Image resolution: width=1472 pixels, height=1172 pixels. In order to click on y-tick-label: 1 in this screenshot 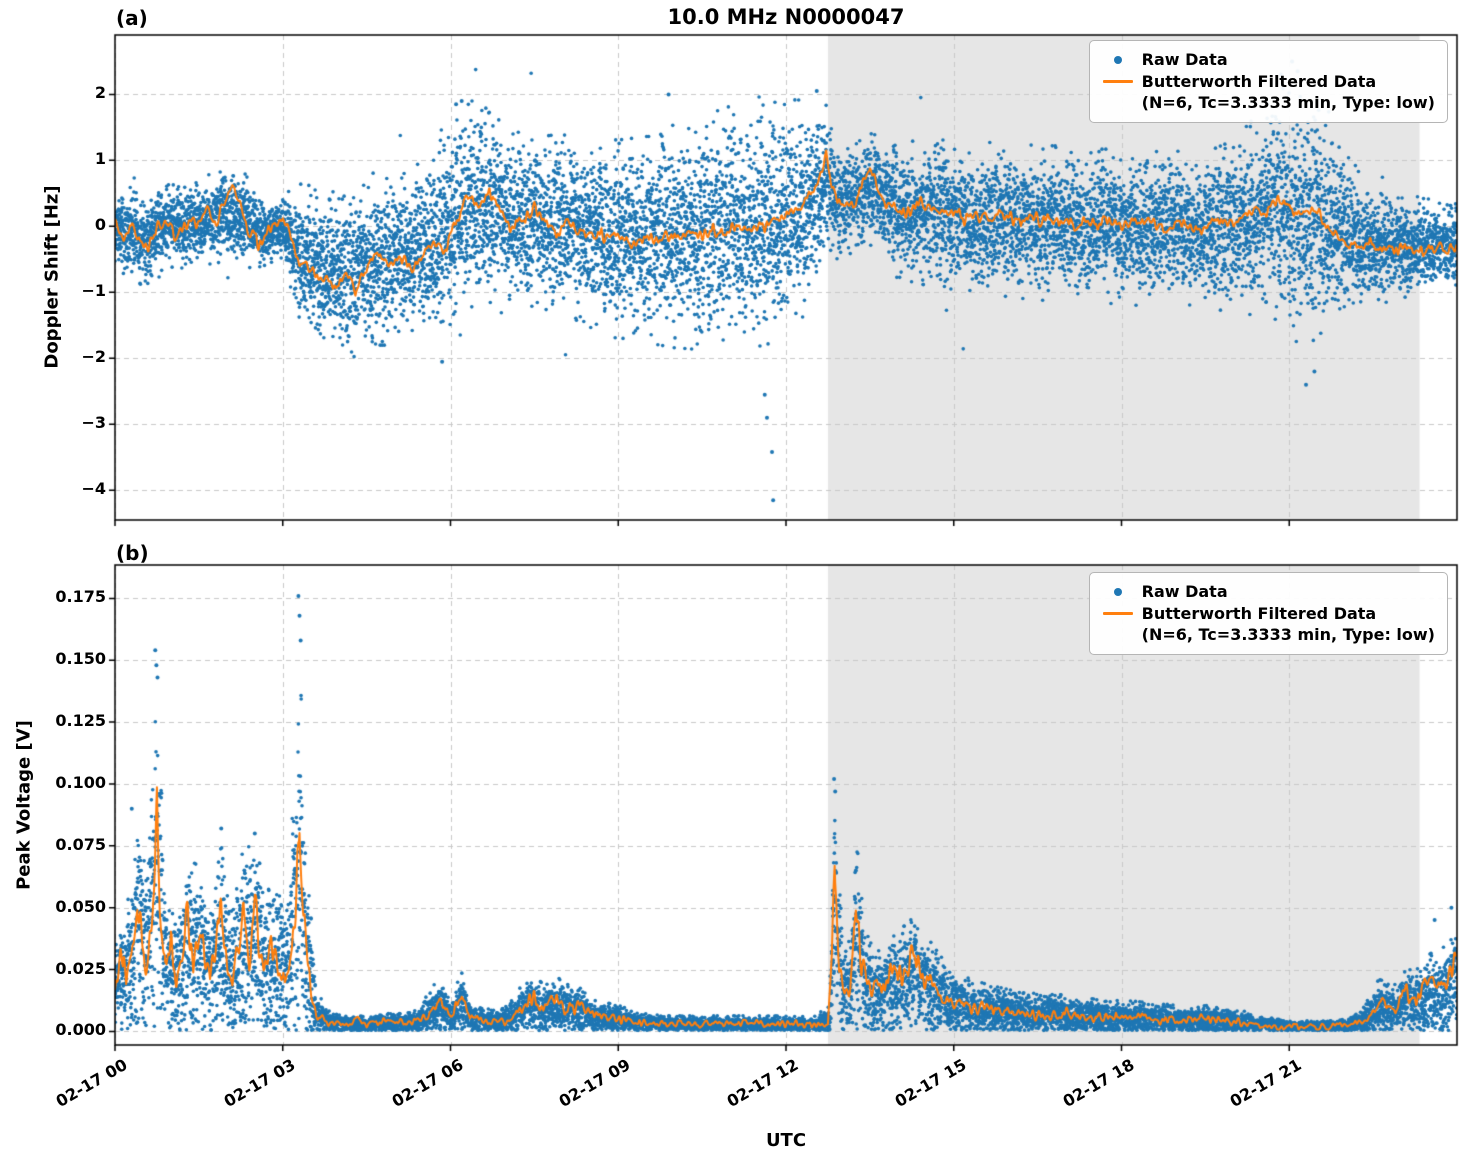, I will do `click(100, 159)`.